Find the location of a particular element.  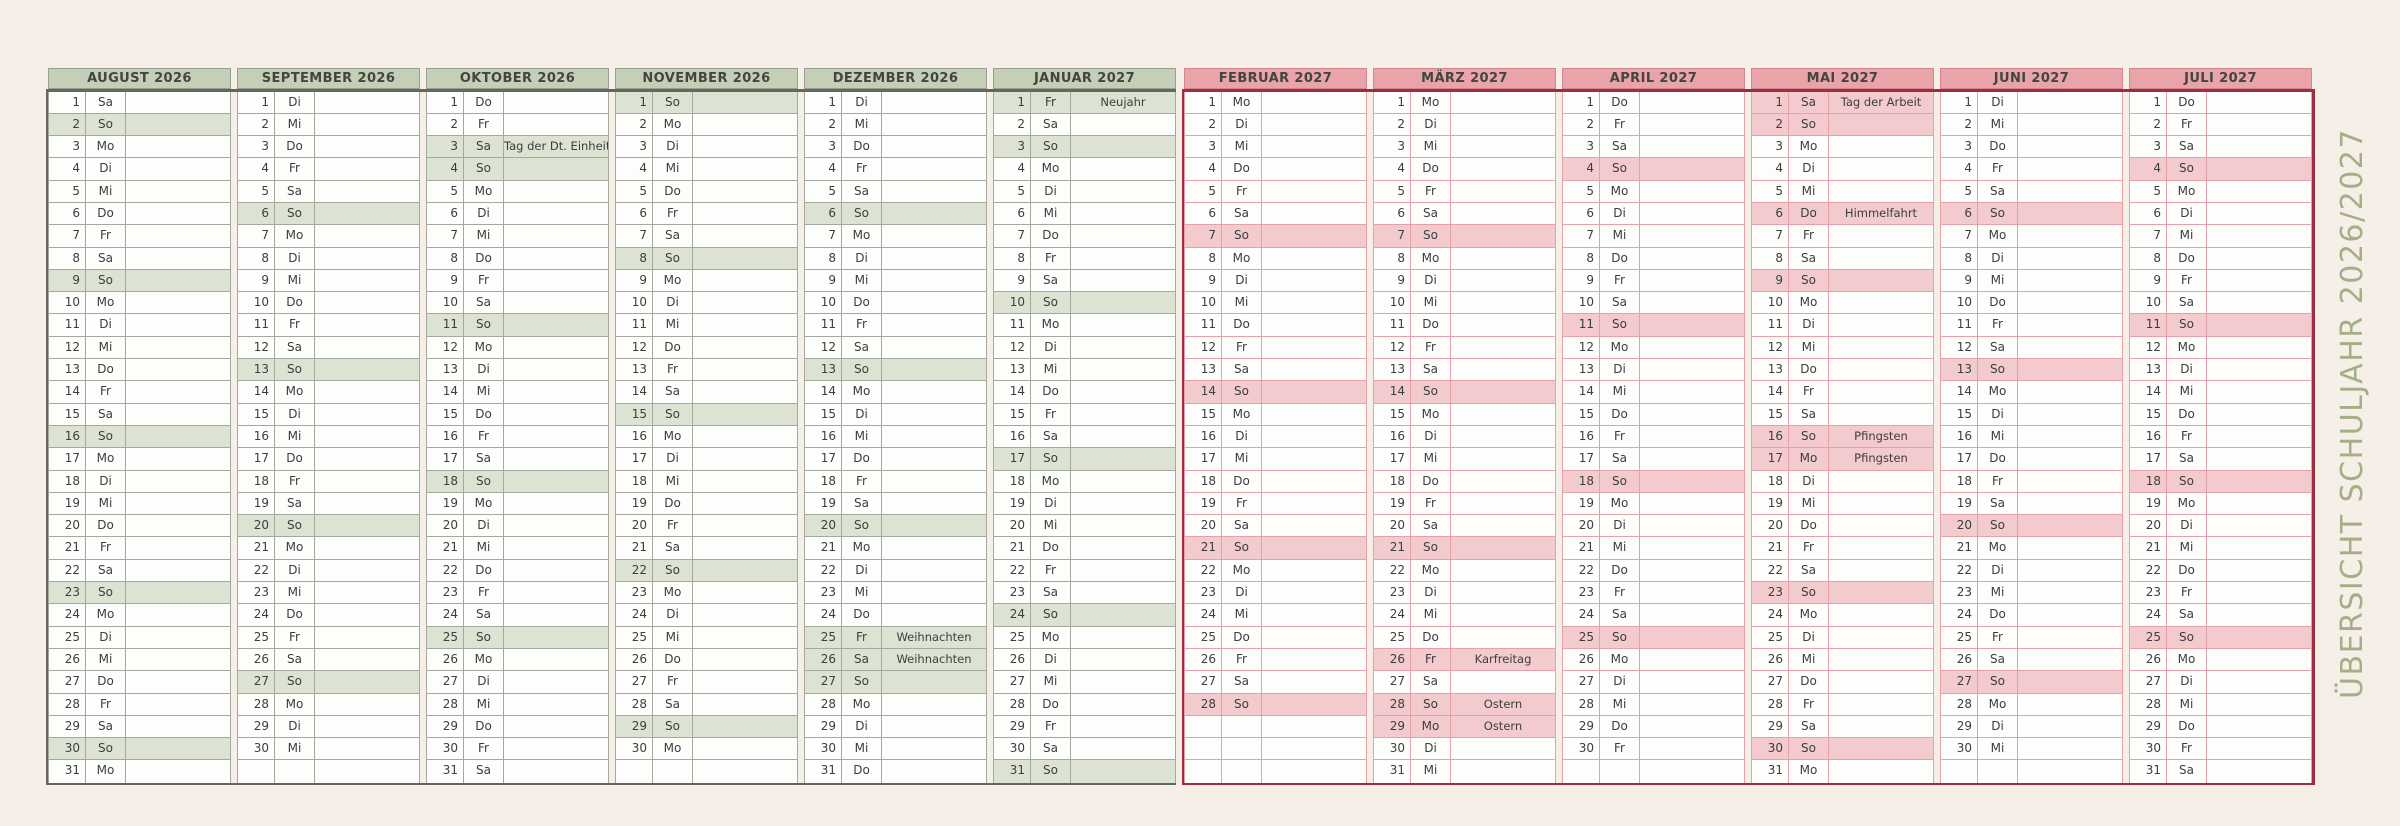

day-row: 27 Do is located at coordinates (139, 682).